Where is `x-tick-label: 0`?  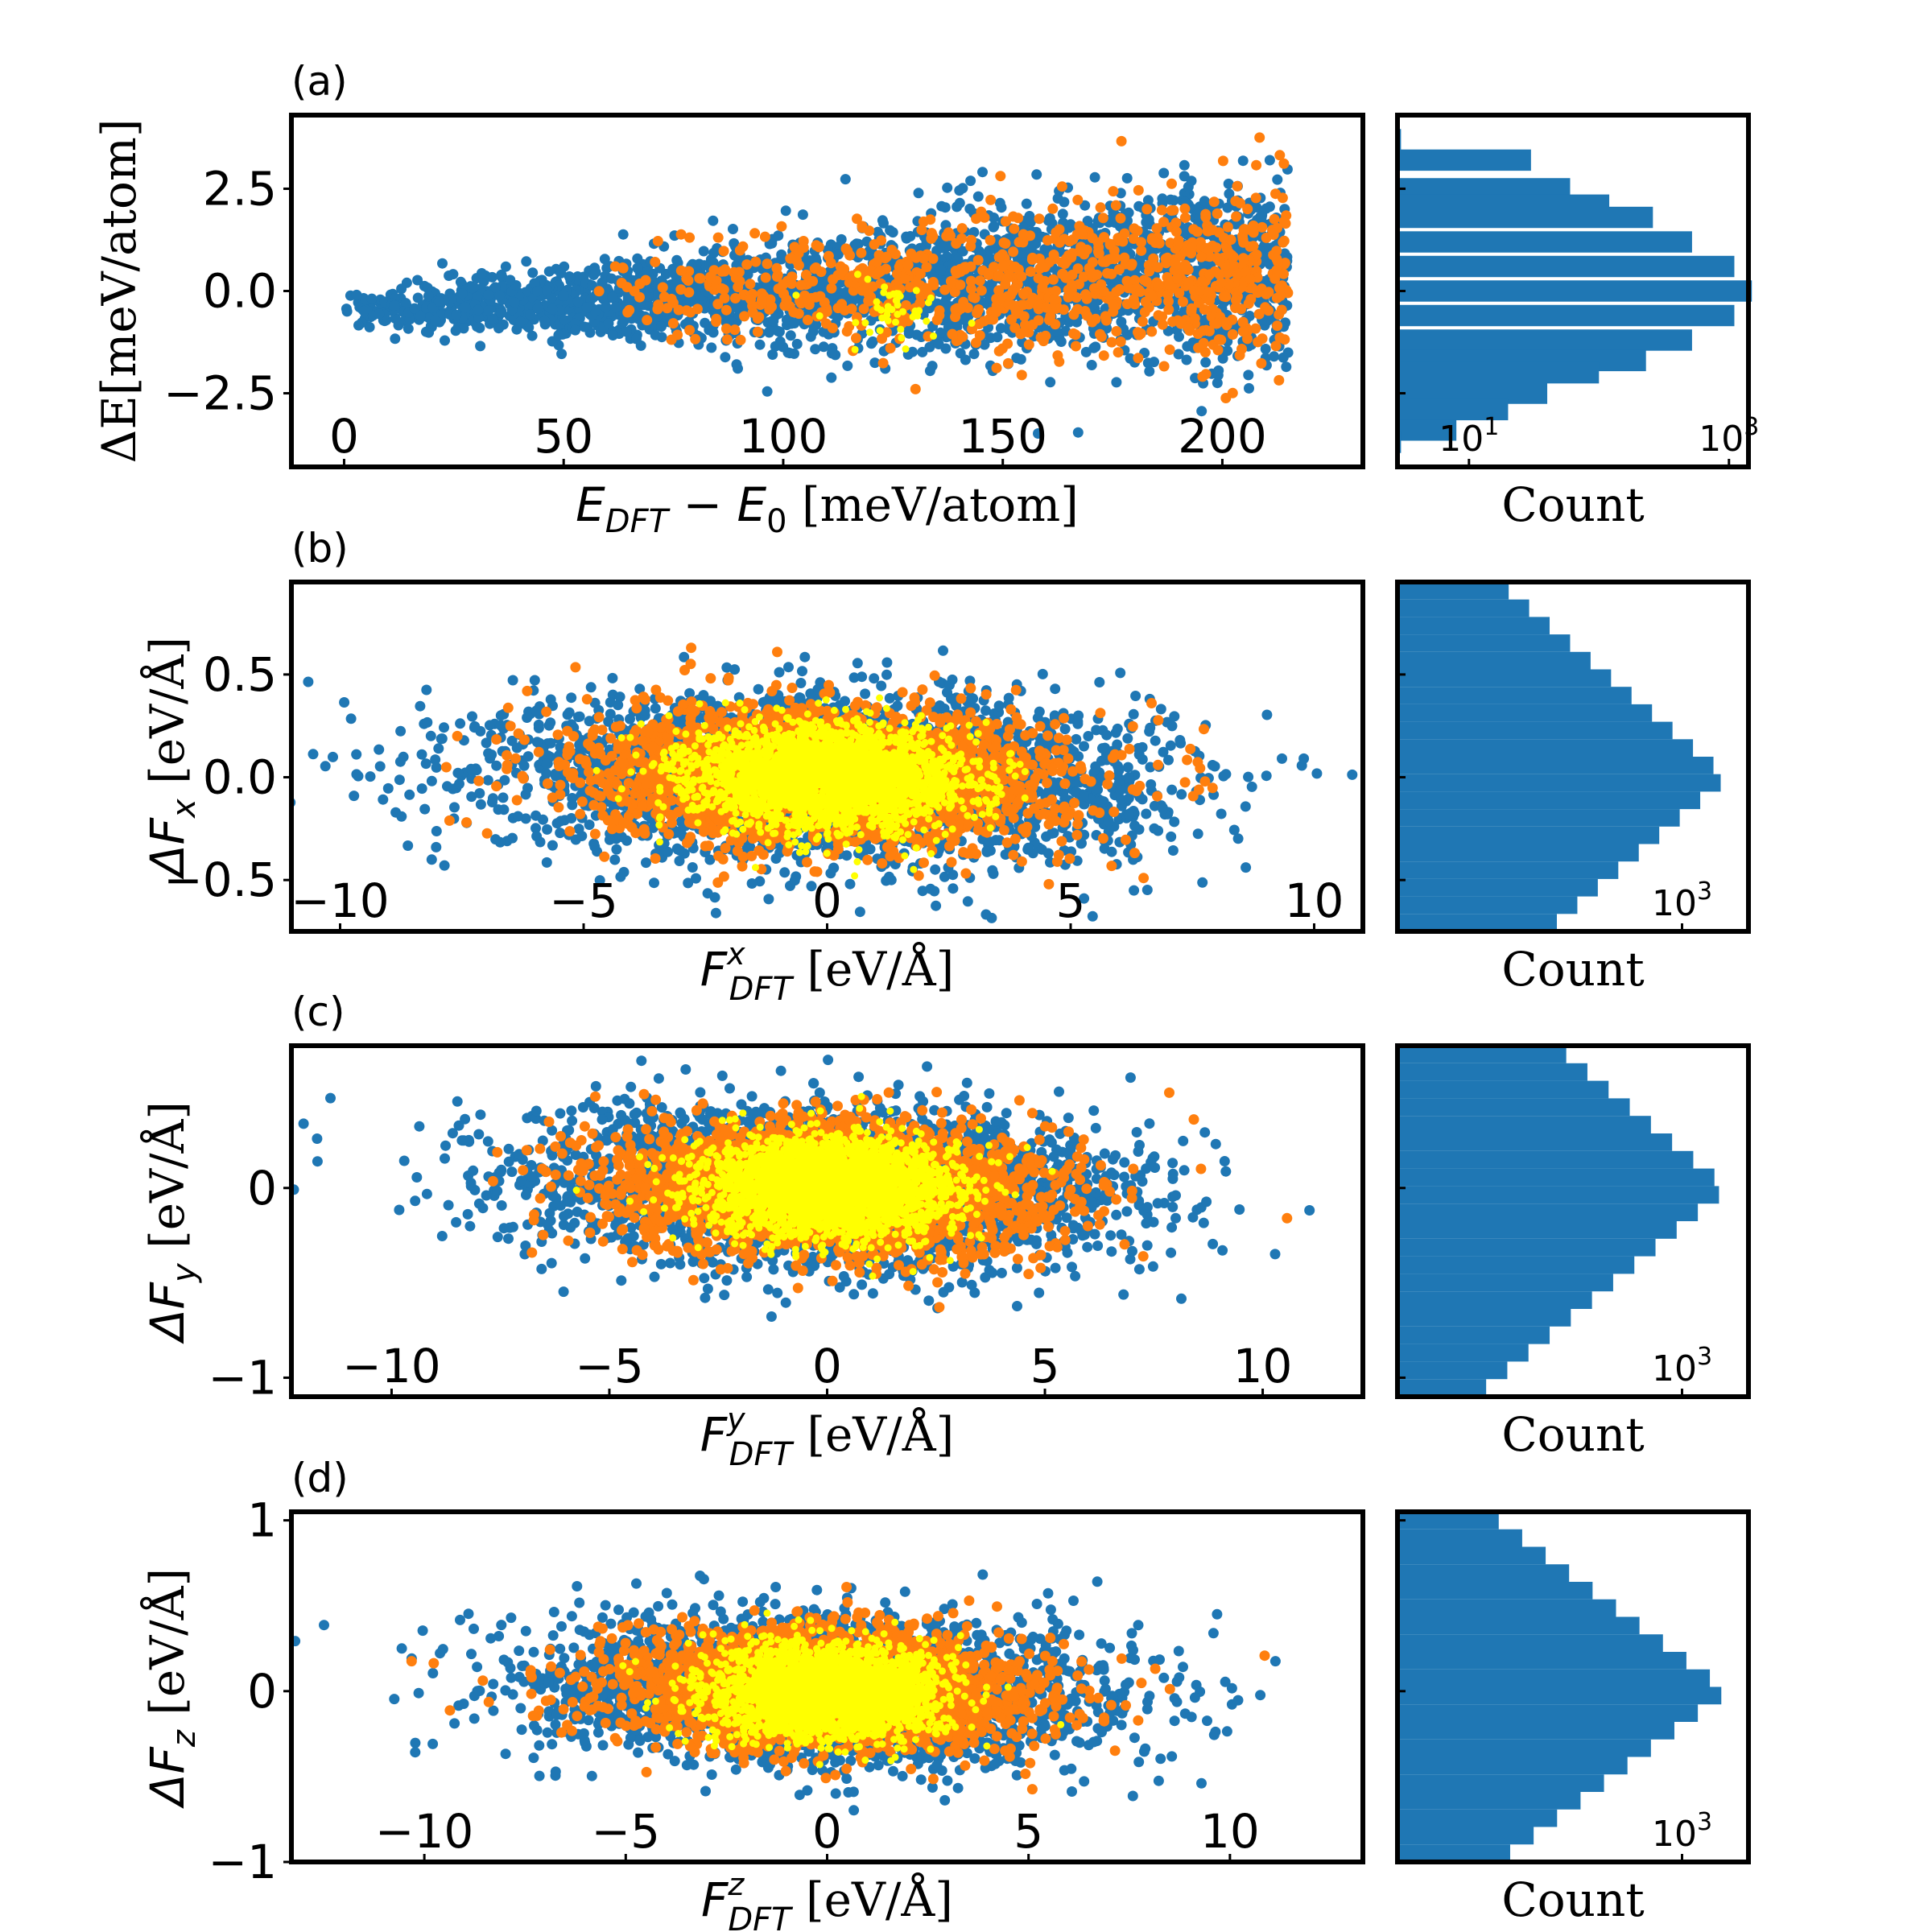 x-tick-label: 0 is located at coordinates (344, 436).